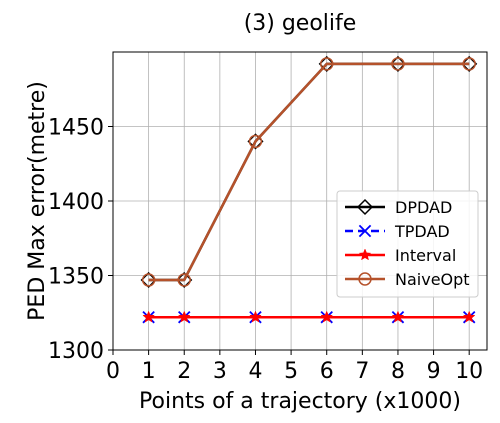  Describe the element at coordinates (291, 371) in the screenshot. I see `x-tick-label: 5` at that location.